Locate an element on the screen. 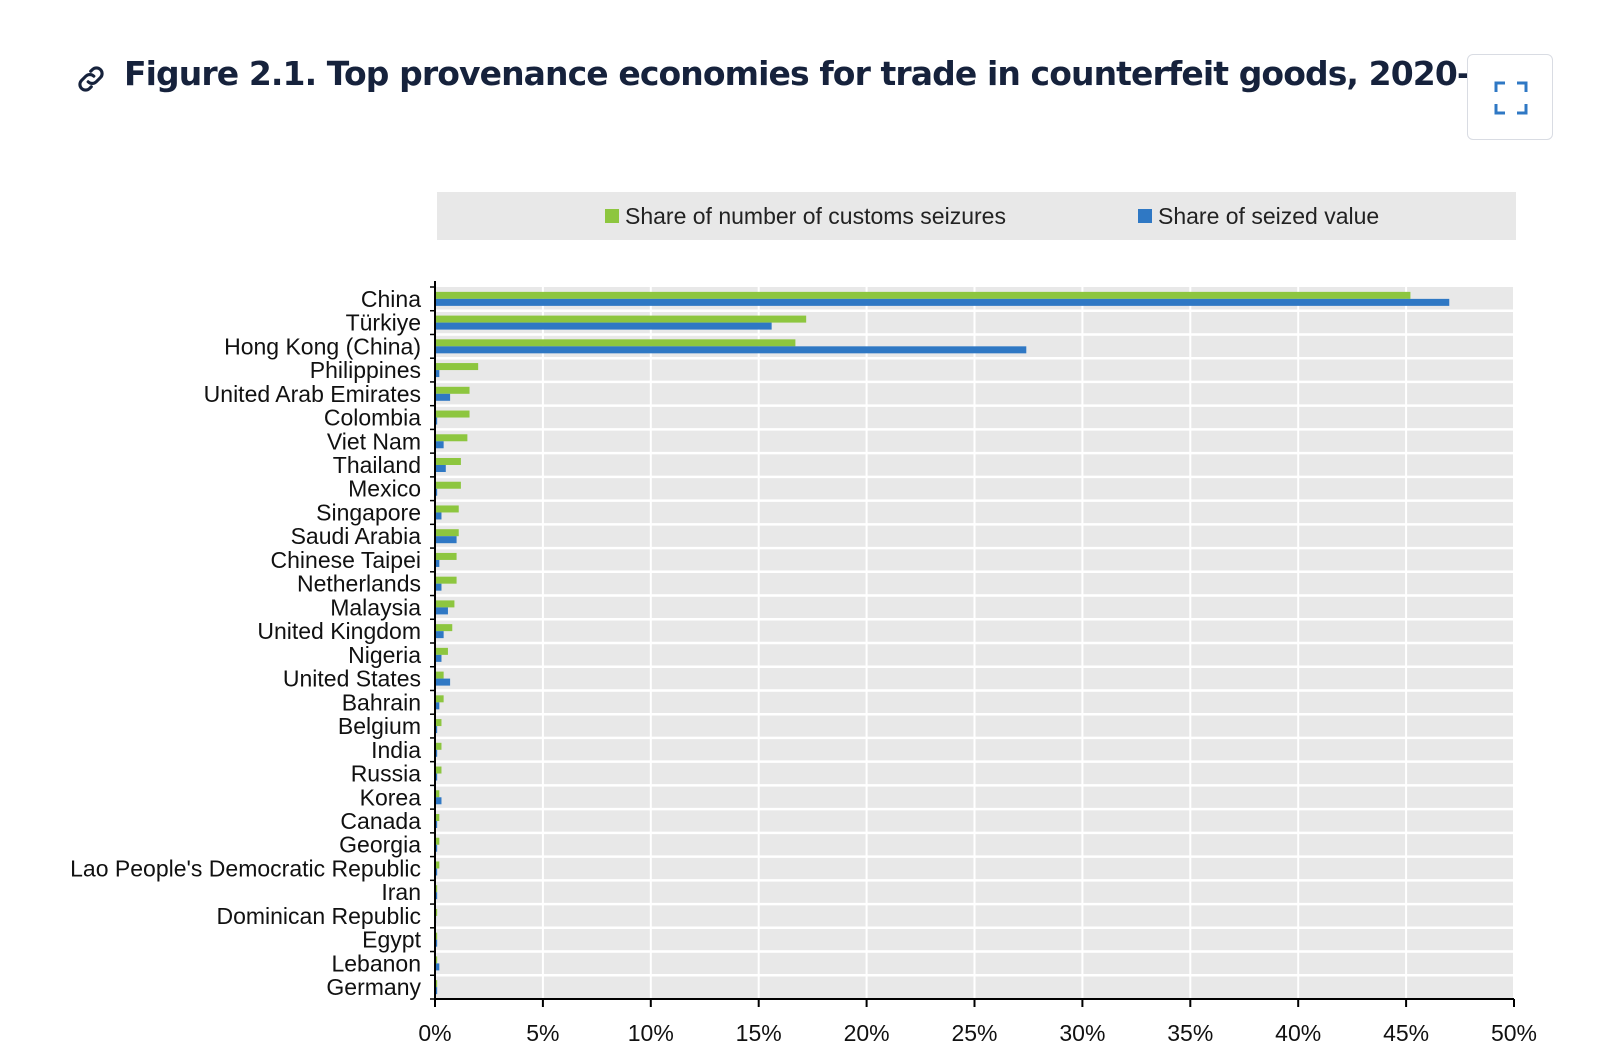 The height and width of the screenshot is (1054, 1620). category-label: Canada is located at coordinates (380, 821).